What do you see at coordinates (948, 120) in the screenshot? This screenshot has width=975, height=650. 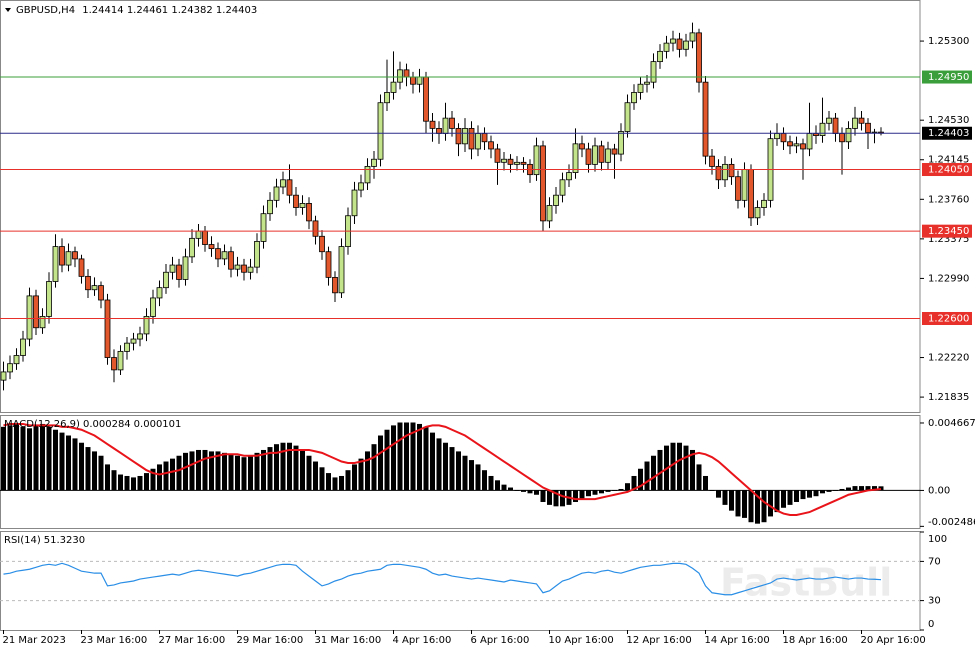 I see `y-tick-label: 1.24530` at bounding box center [948, 120].